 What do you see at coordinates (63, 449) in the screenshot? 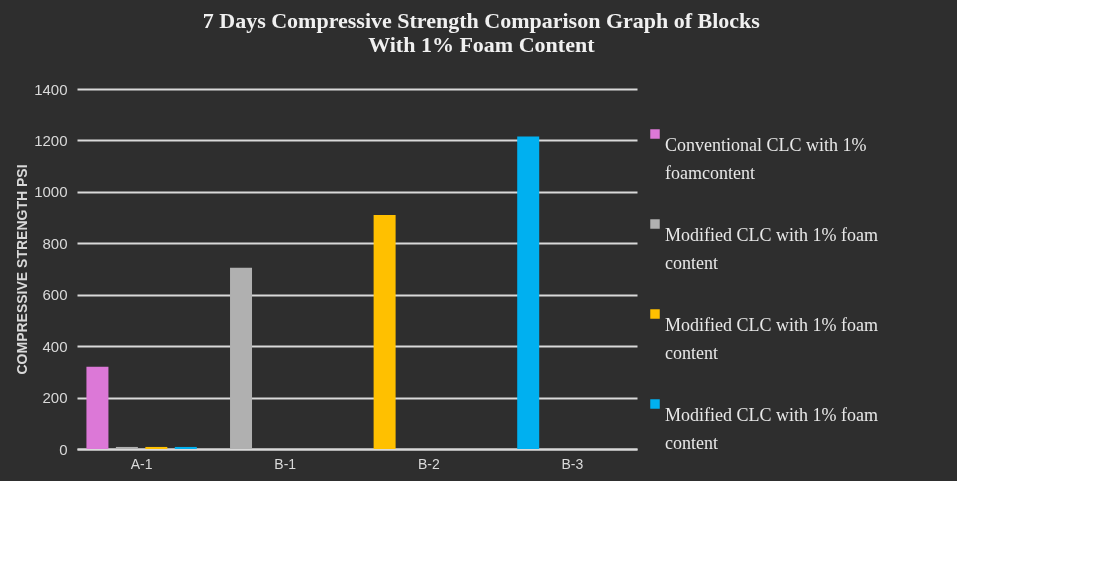
I see `y-tick-label: 0` at bounding box center [63, 449].